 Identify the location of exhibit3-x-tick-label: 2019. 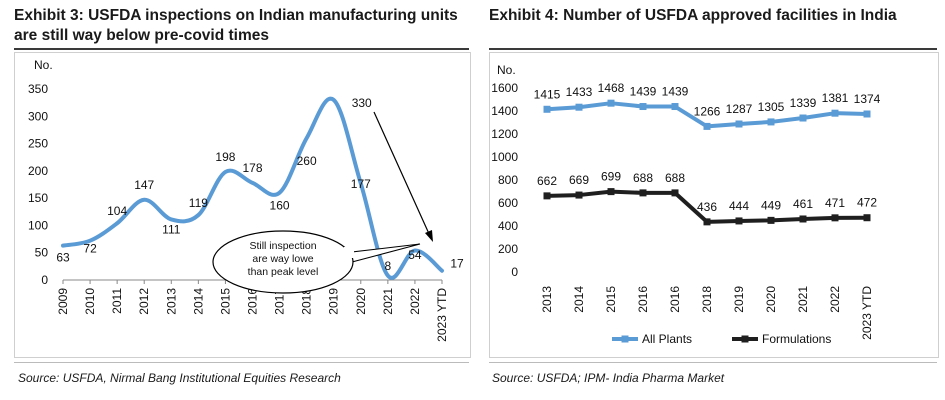
(334, 301).